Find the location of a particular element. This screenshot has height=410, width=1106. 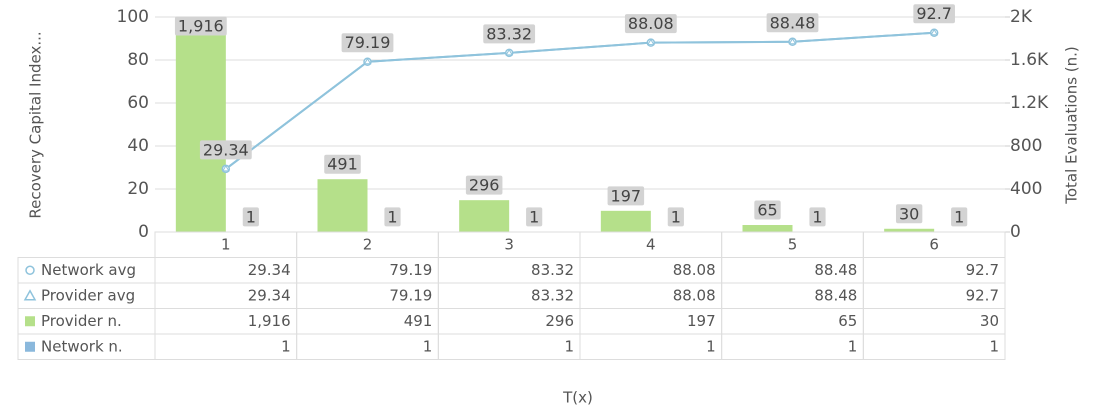

value-label-text: 65 is located at coordinates (767, 210).